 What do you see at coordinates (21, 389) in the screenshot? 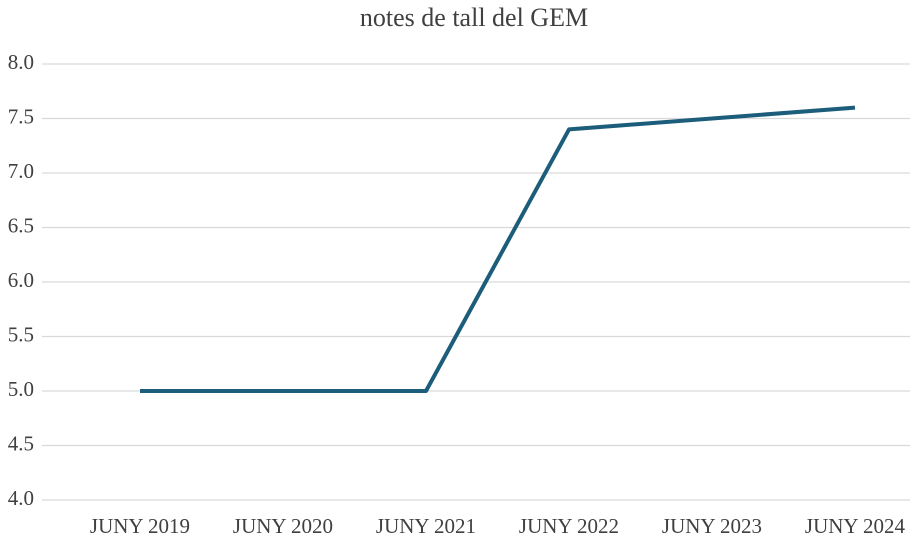
I see `y-tick-label: 5.0` at bounding box center [21, 389].